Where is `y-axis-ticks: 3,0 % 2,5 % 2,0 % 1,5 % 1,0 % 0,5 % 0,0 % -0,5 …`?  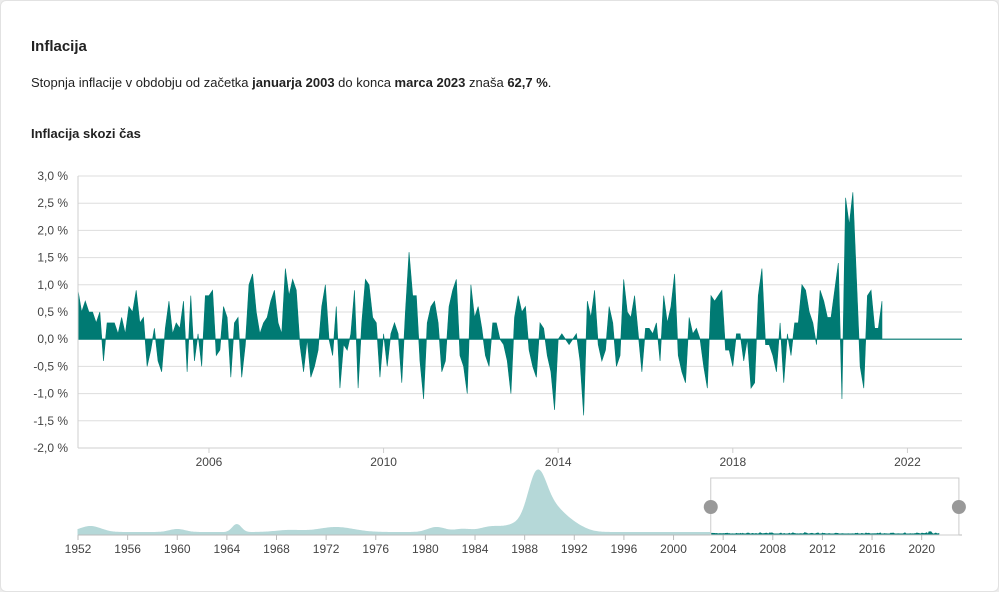 y-axis-ticks: 3,0 % 2,5 % 2,0 % 1,5 % 1,0 % 0,5 % 0,0 % -0,5 … is located at coordinates (50, 312).